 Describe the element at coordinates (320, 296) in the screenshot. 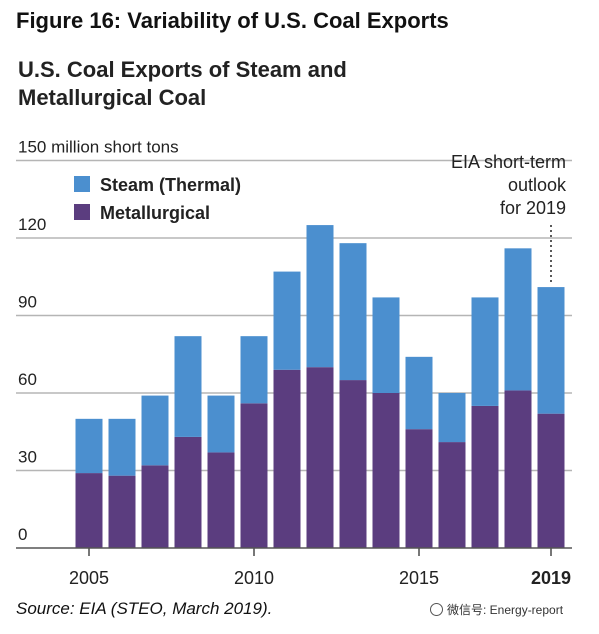

I see `bar-steam-2012` at that location.